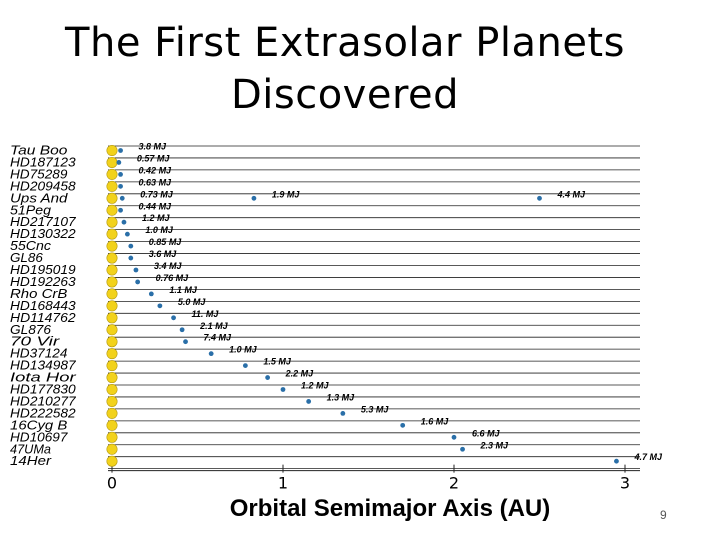 This screenshot has width=720, height=540. Describe the element at coordinates (192, 302) in the screenshot. I see `planet-mass-label: 5.0 MJ` at that location.